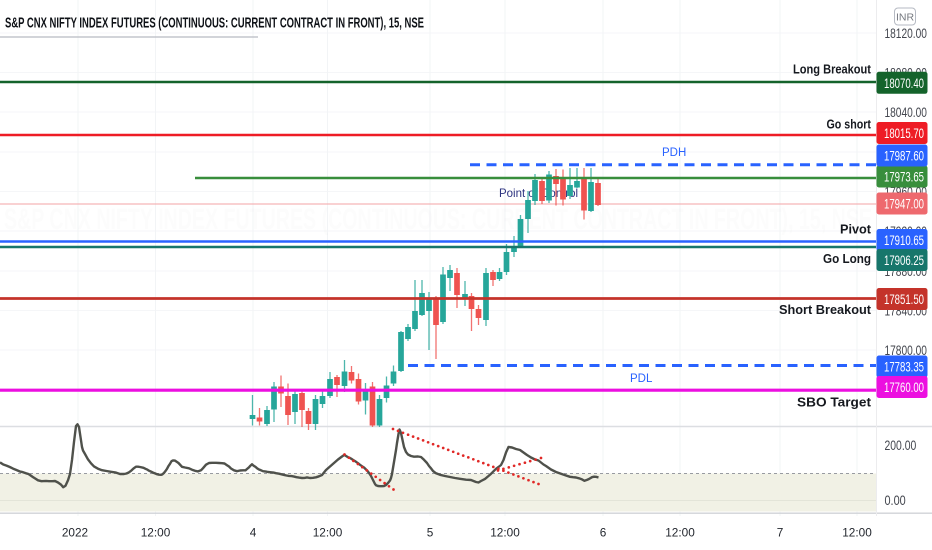 This screenshot has width=932, height=550. What do you see at coordinates (904, 367) in the screenshot?
I see `svg-text: 17783.35` at bounding box center [904, 367].